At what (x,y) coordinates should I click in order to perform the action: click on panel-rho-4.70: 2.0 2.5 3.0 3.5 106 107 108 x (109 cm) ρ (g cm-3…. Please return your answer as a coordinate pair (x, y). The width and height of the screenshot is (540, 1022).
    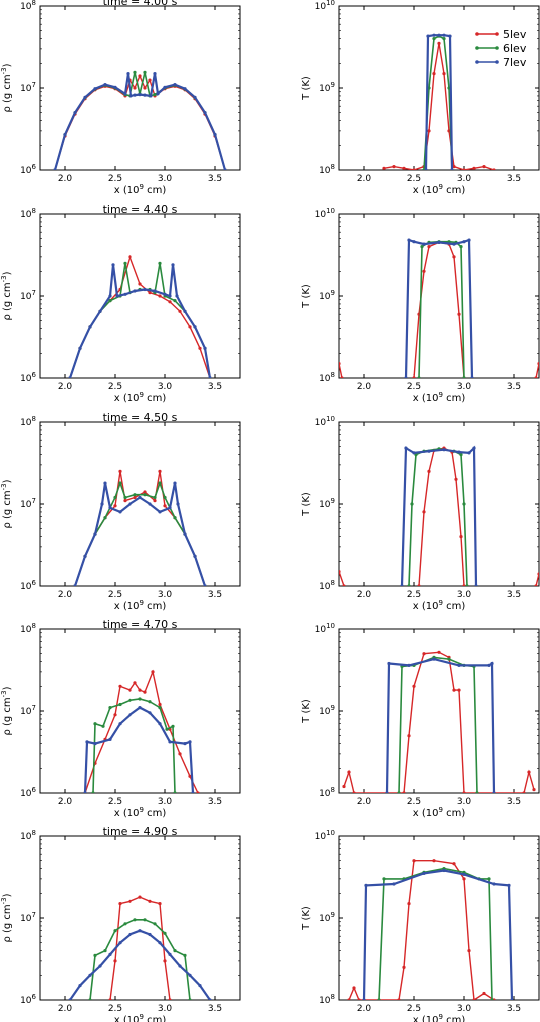
    Looking at the image, I should click on (120, 718).